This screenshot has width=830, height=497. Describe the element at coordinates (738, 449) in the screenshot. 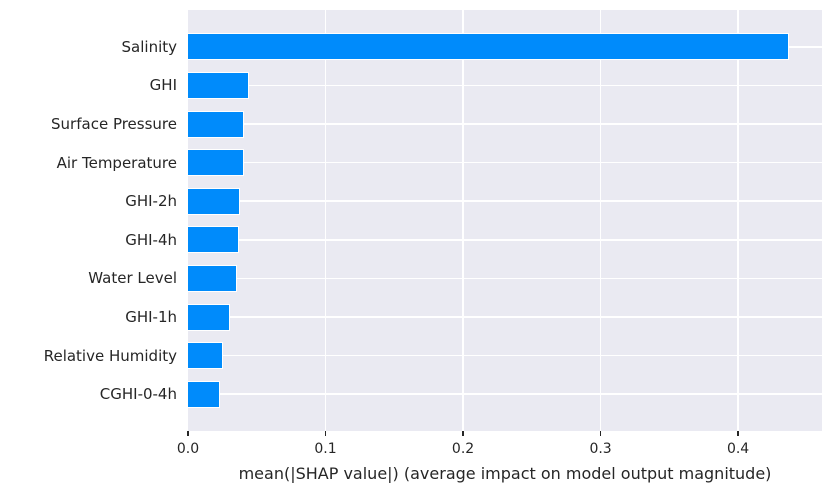

I see `x-tick-label: 0.4` at that location.